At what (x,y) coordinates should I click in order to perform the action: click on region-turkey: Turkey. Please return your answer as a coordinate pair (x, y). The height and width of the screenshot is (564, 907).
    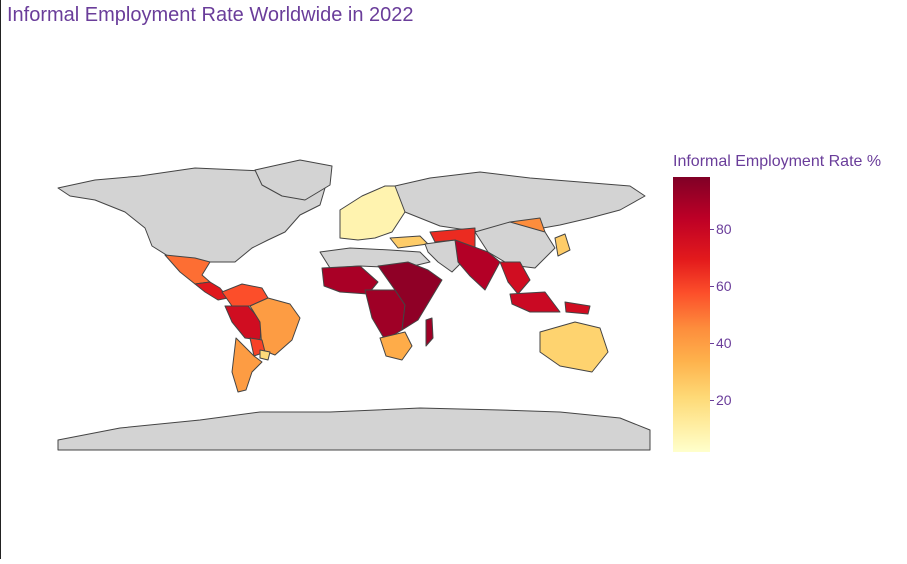
    Looking at the image, I should click on (409, 242).